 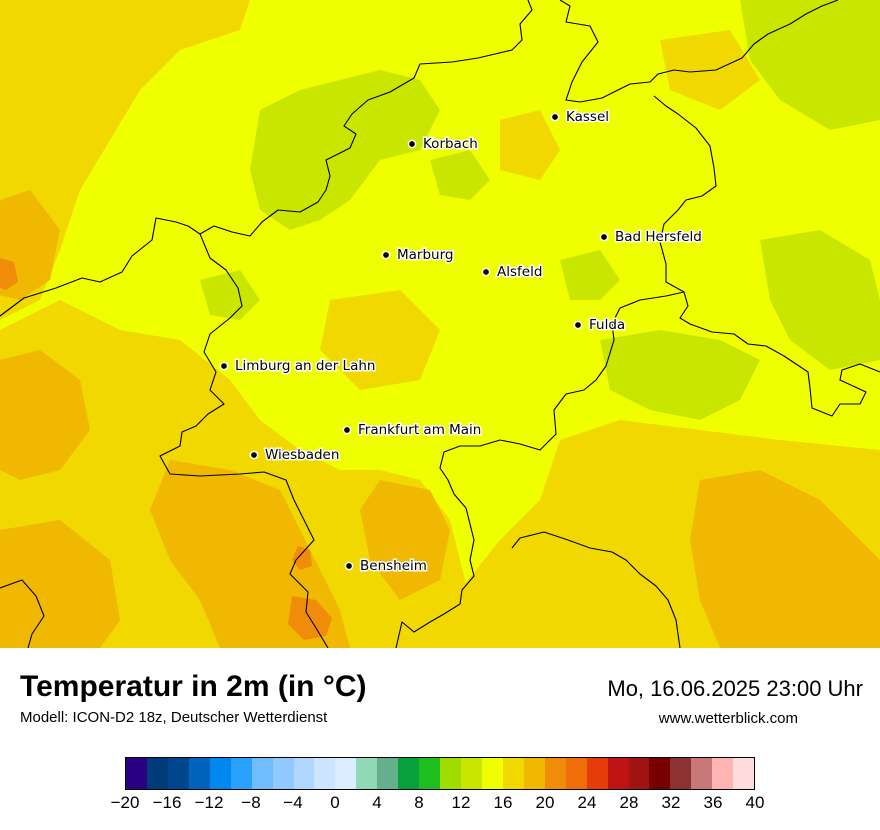 What do you see at coordinates (587, 117) in the screenshot?
I see `city-label: Kassel` at bounding box center [587, 117].